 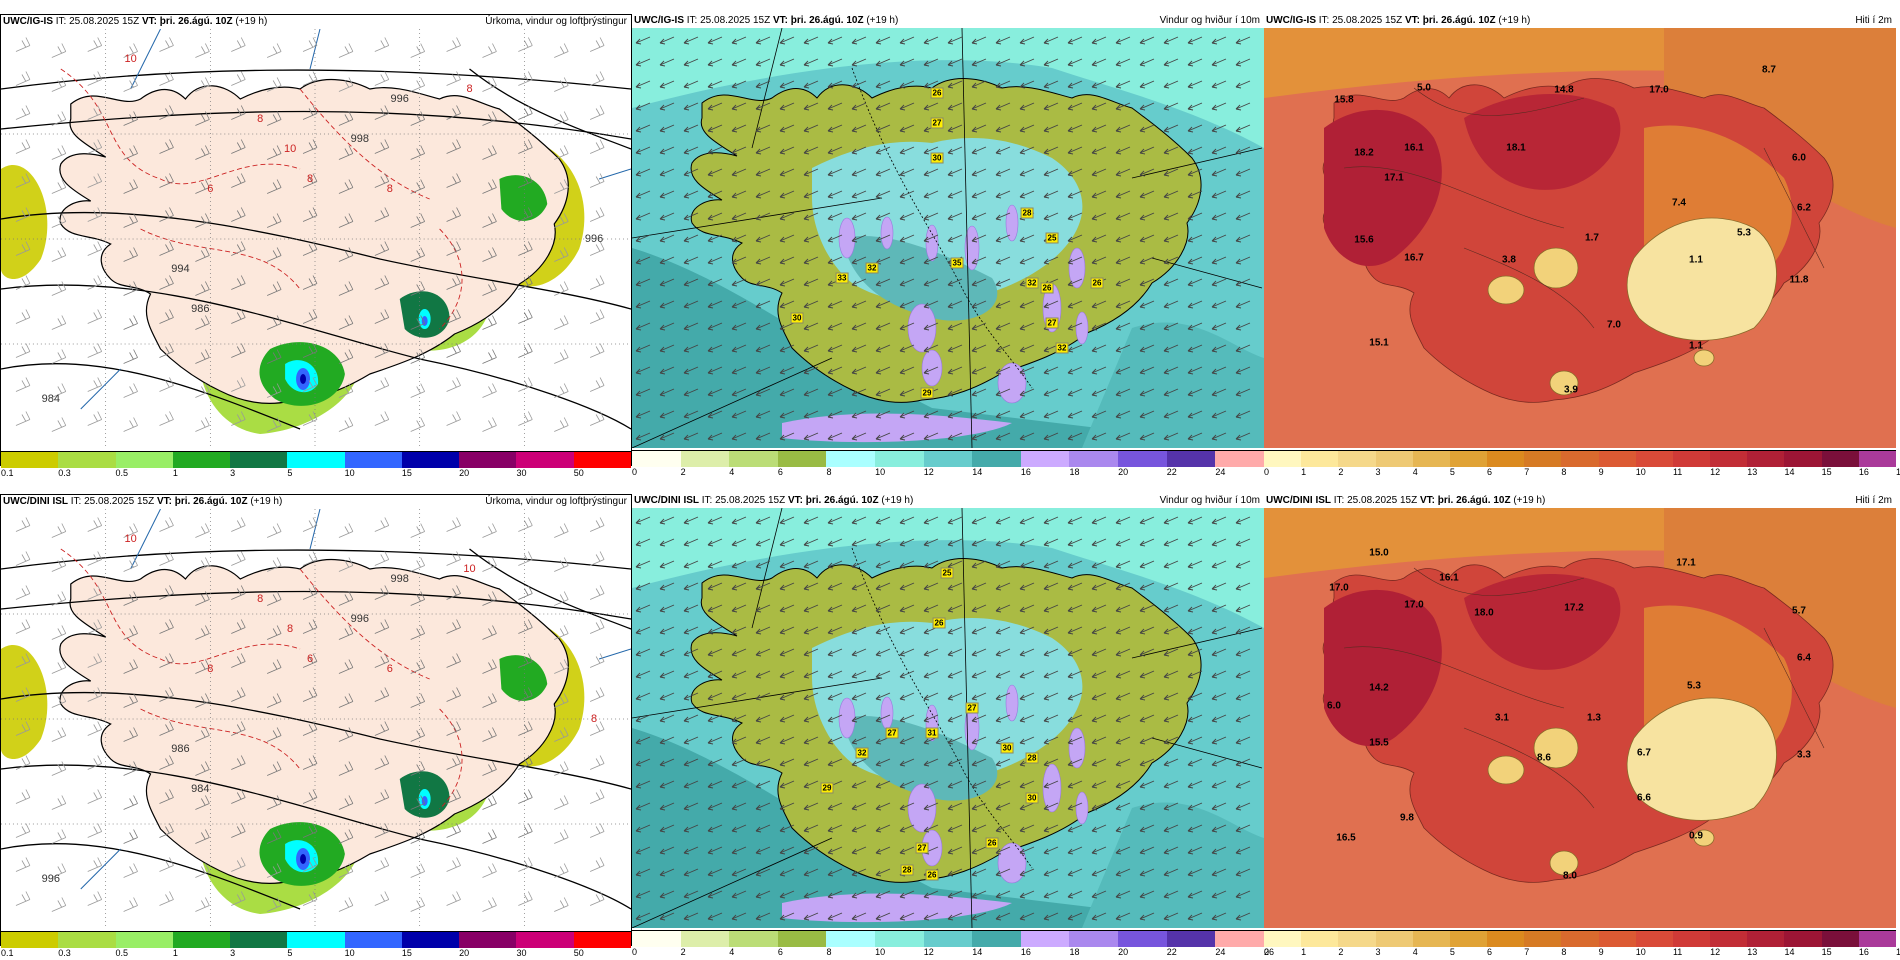 What do you see at coordinates (920, 278) in the screenshot?
I see `wind-interior` at bounding box center [920, 278].